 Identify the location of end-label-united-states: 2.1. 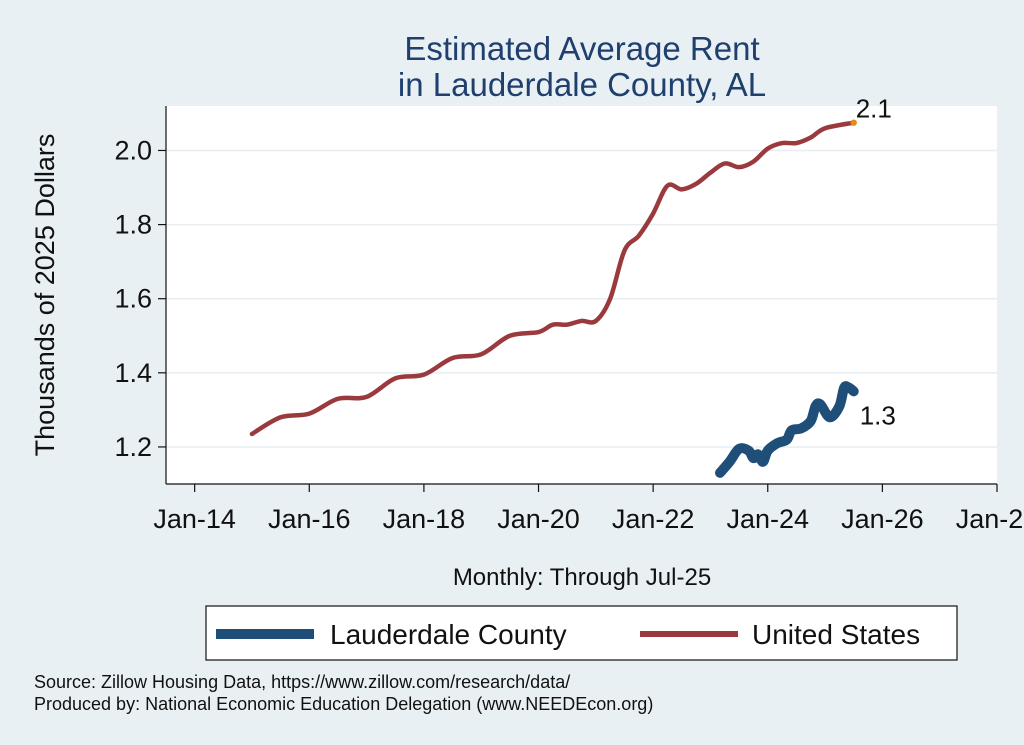
(874, 109).